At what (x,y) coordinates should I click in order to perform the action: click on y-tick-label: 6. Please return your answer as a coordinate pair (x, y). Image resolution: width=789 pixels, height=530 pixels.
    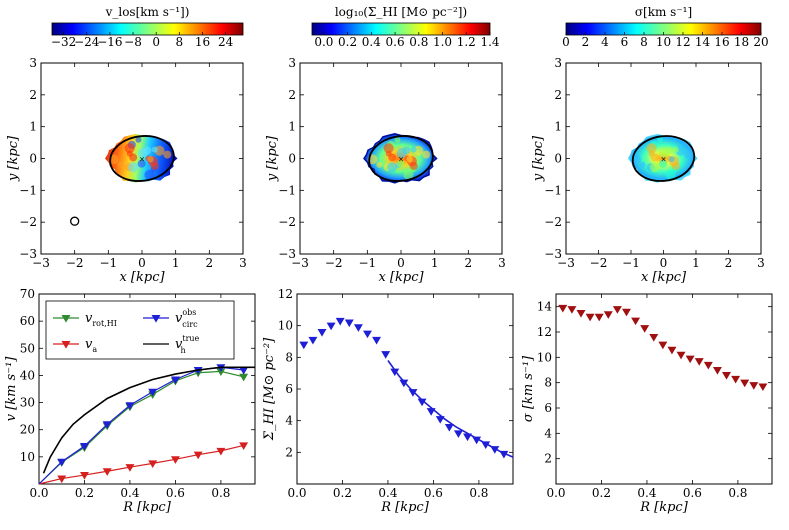
    Looking at the image, I should click on (289, 389).